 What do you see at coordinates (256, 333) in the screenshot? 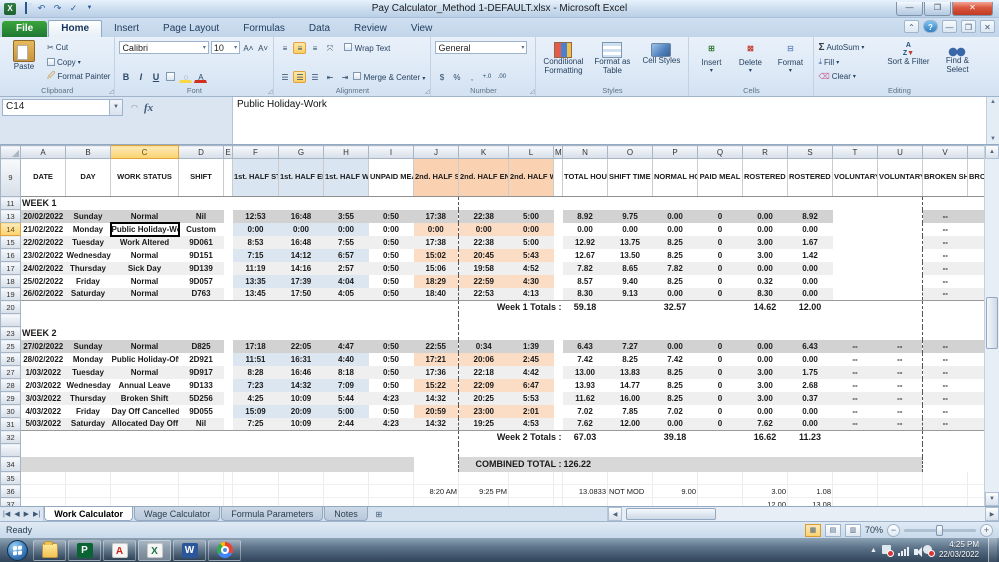
I see `cell-F23` at bounding box center [256, 333].